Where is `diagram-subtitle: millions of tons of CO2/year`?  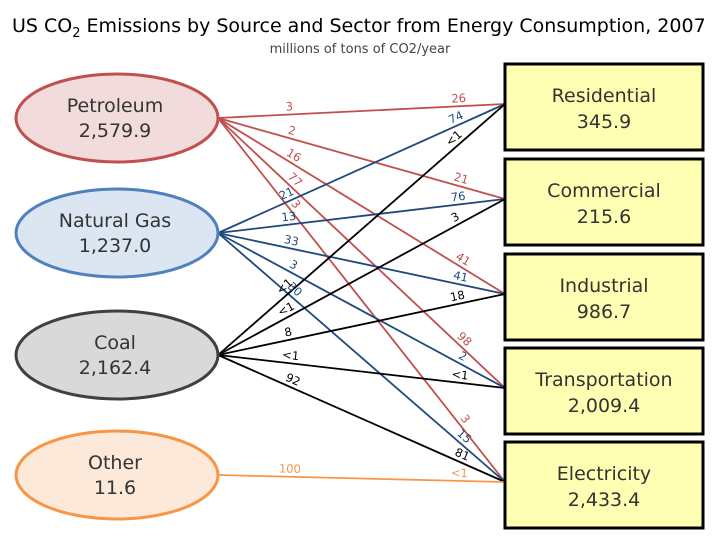 diagram-subtitle: millions of tons of CO2/year is located at coordinates (360, 49).